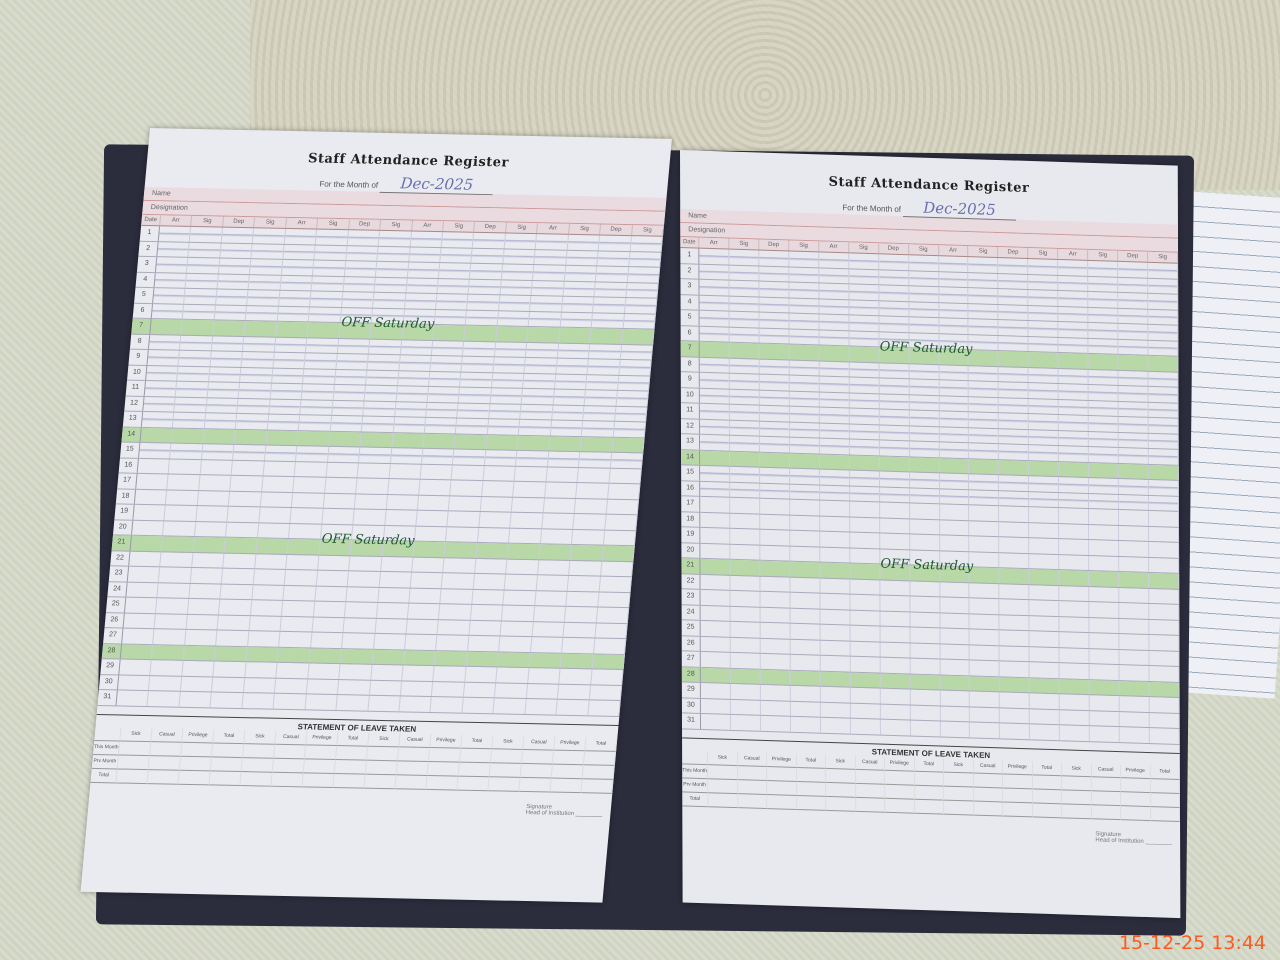 This screenshot has width=1280, height=960. What do you see at coordinates (691, 519) in the screenshot?
I see `day-number: 18` at bounding box center [691, 519].